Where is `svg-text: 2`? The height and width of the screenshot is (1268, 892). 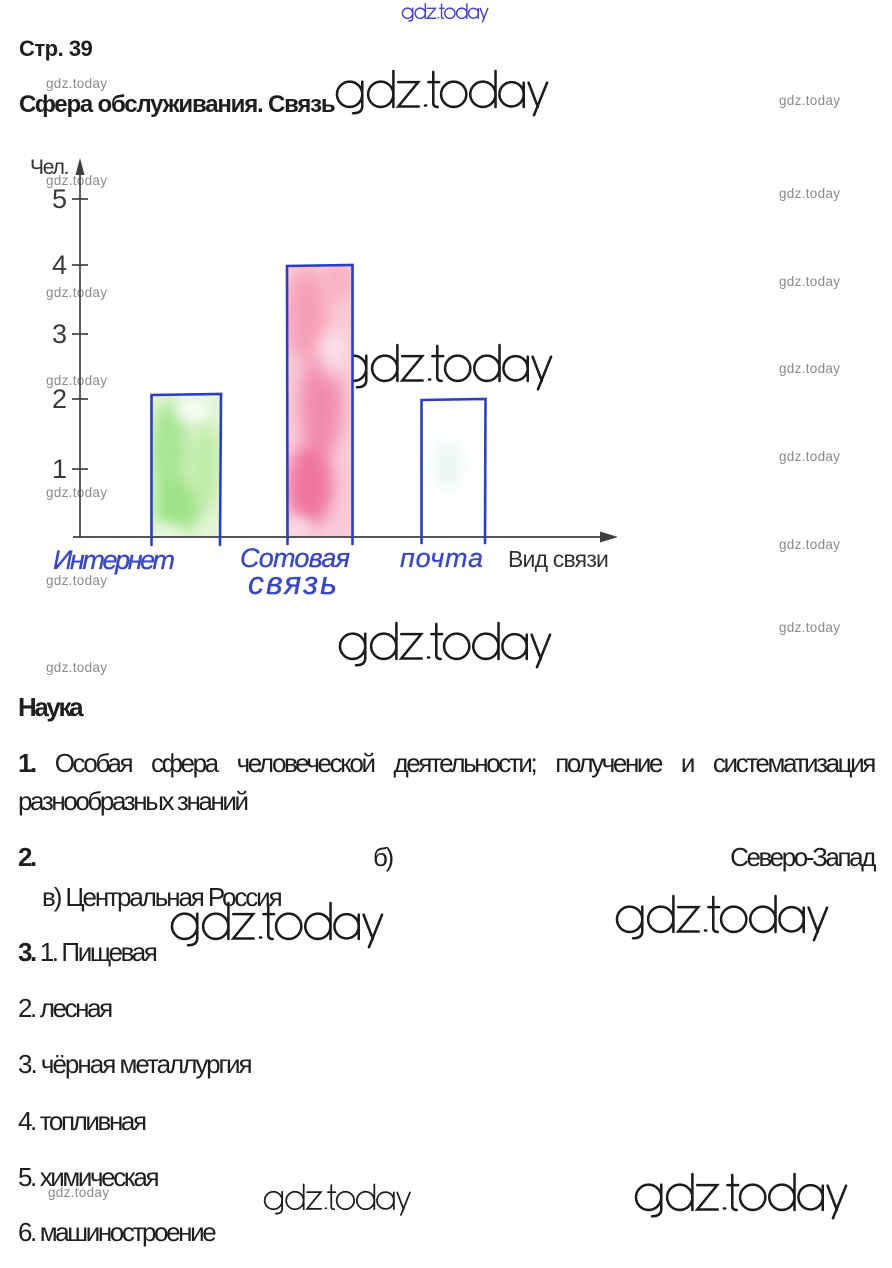
svg-text: 2 is located at coordinates (59, 399).